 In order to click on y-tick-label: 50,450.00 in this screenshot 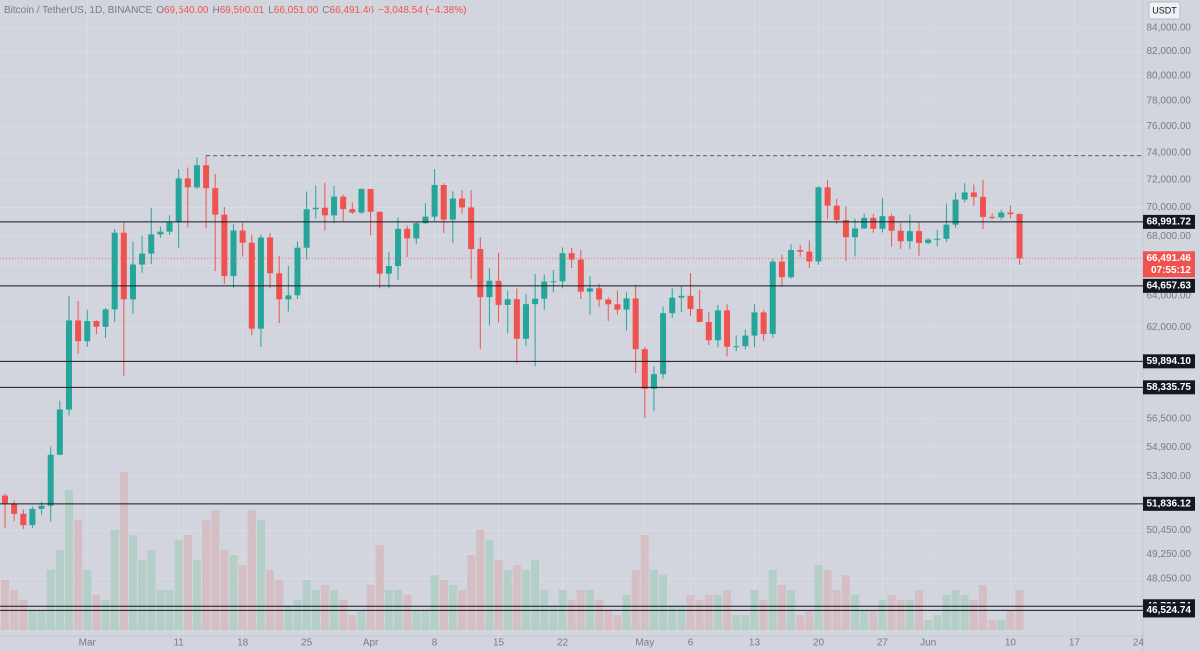, I will do `click(1169, 530)`.